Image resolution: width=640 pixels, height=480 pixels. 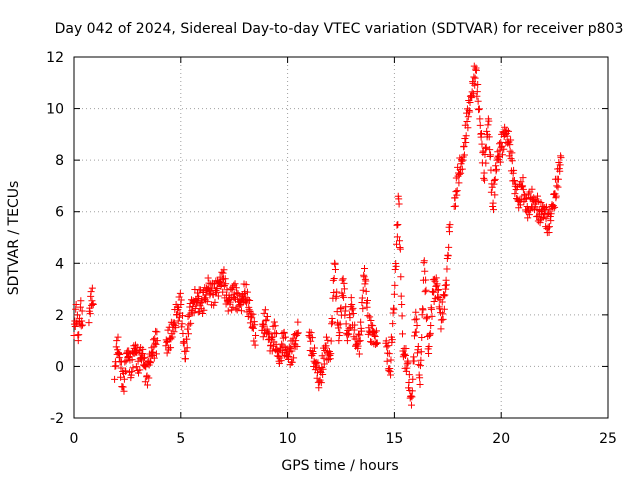 What do you see at coordinates (55, 110) in the screenshot?
I see `y-tick-label: 10` at bounding box center [55, 110].